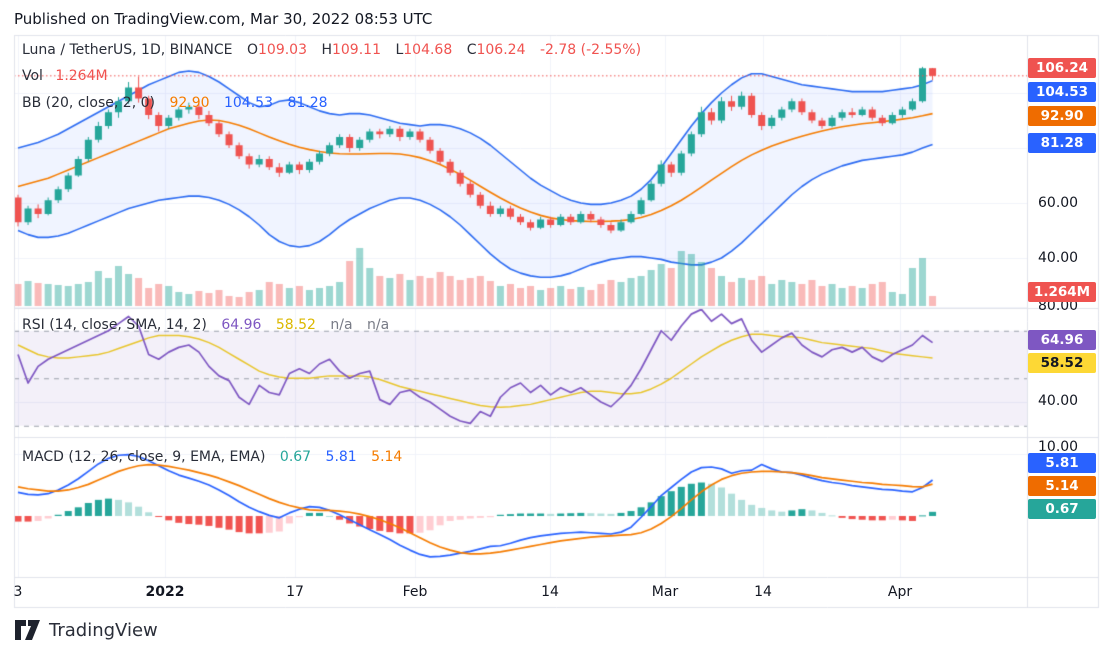 This screenshot has width=1113, height=652. Describe the element at coordinates (1062, 340) in the screenshot. I see `rsi-value-badge: 64.96` at that location.